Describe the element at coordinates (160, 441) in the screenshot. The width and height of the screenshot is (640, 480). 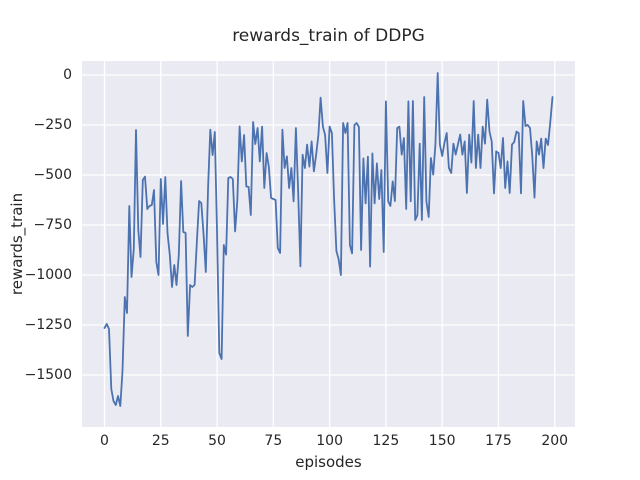
I see `x-tick-label: 25` at that location.